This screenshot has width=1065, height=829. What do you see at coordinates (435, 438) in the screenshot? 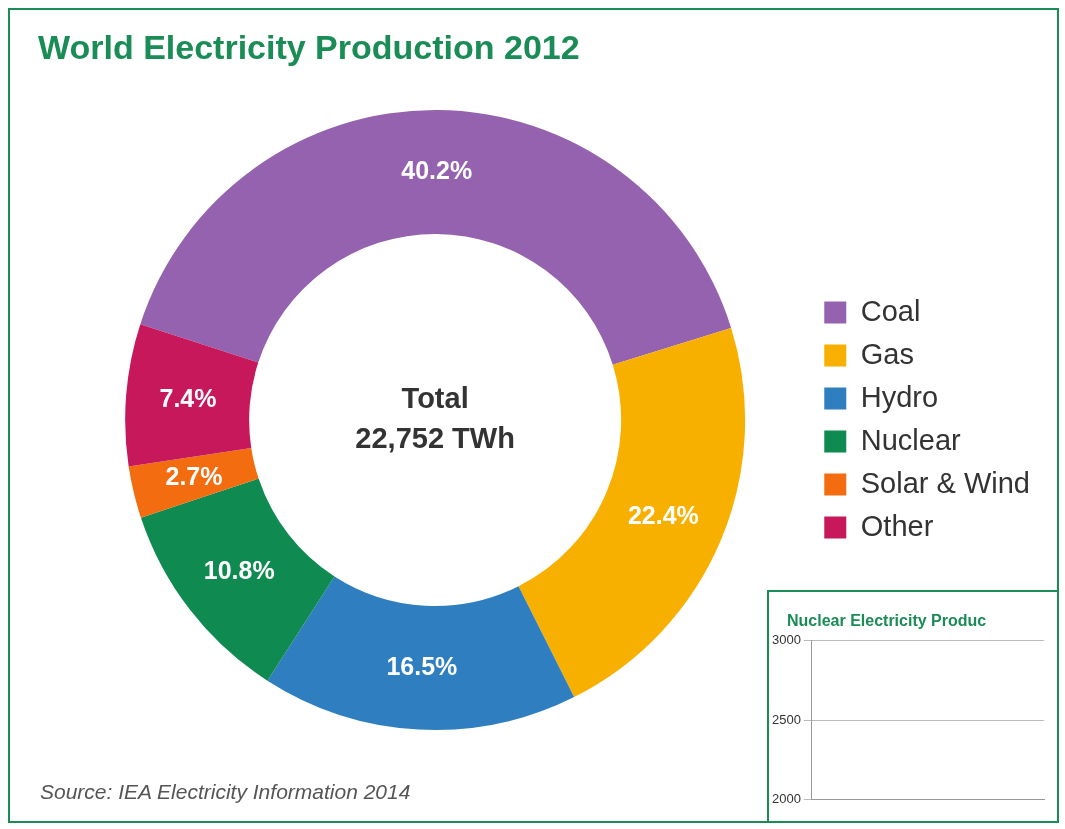
I see `text: 22,752 TWh` at bounding box center [435, 438].